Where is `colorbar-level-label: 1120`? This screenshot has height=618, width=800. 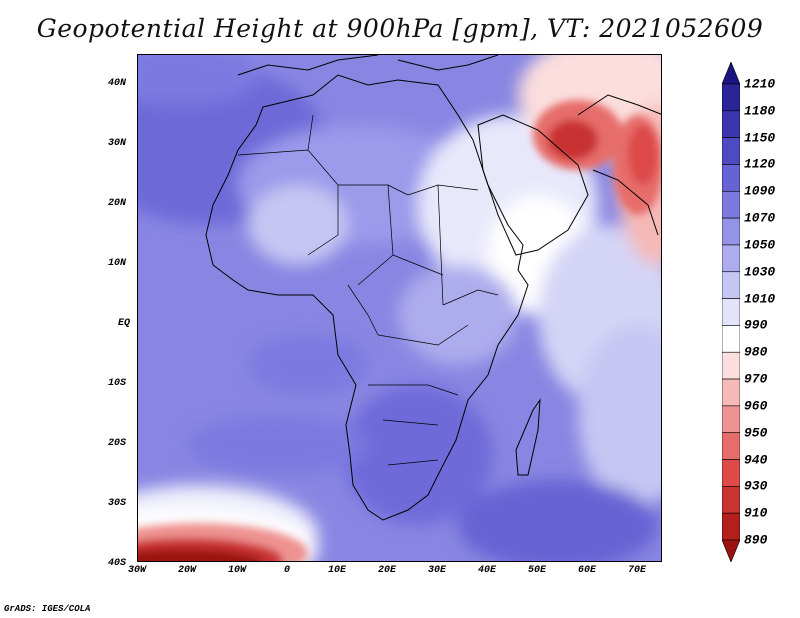
colorbar-level-label: 1120 is located at coordinates (760, 164).